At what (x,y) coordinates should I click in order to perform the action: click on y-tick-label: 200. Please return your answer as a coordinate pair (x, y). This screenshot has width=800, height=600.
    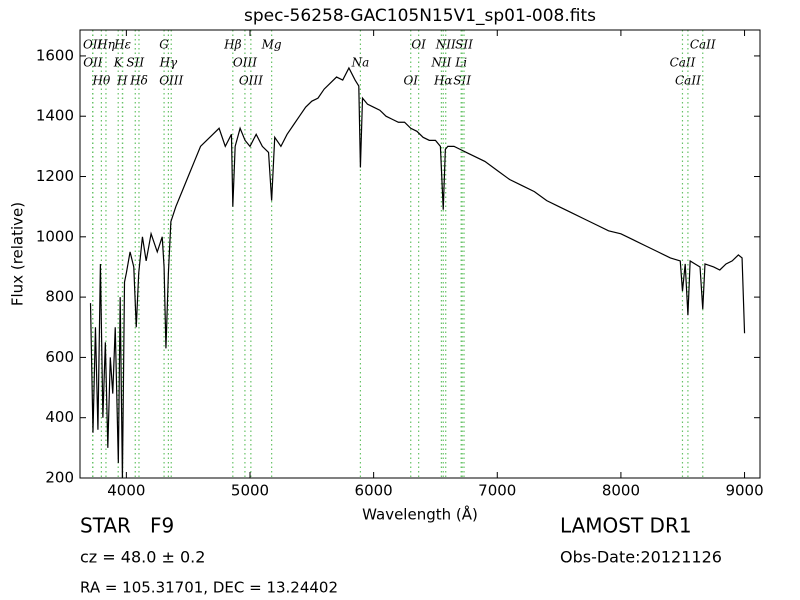
    Looking at the image, I should click on (59, 478).